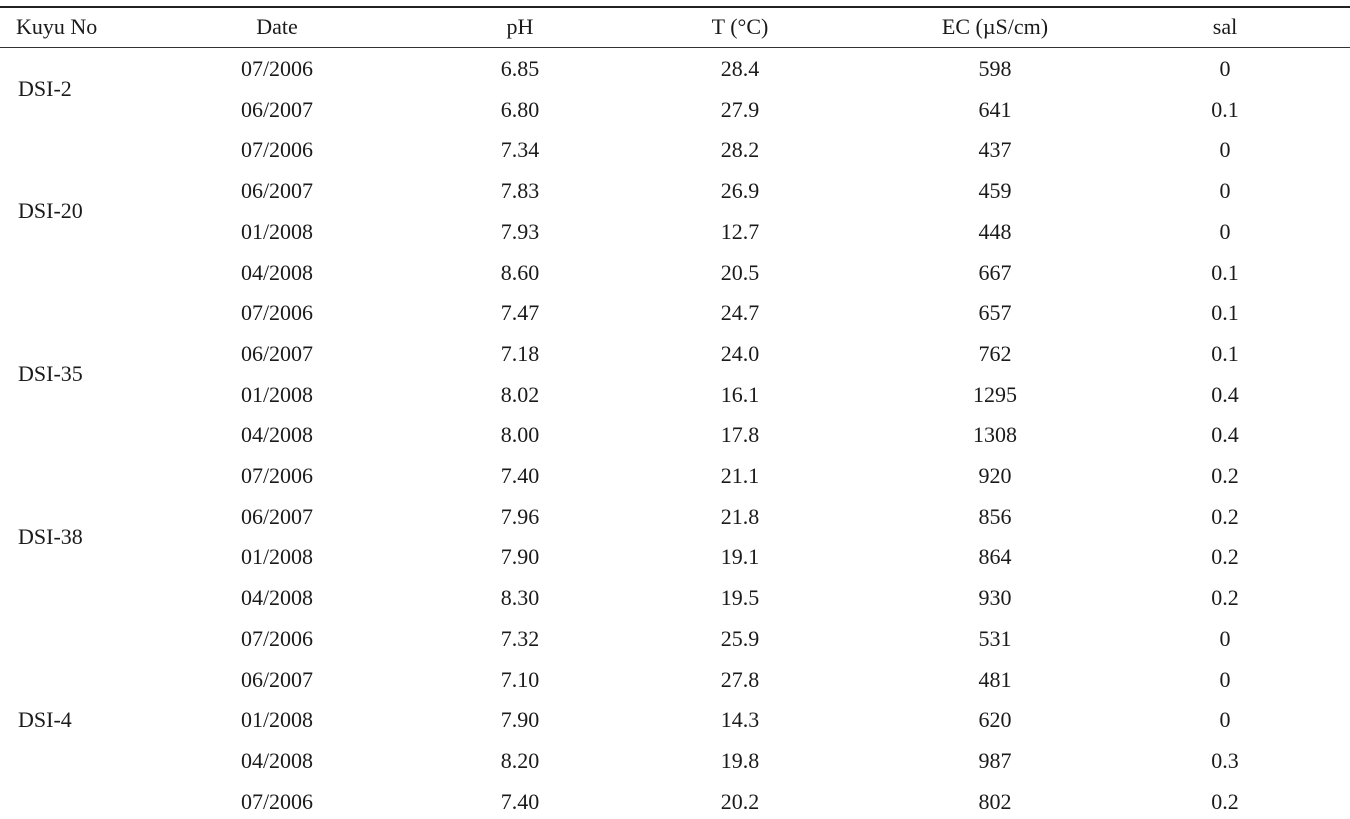  I want to click on well-label: DSI-2, so click(45, 88).